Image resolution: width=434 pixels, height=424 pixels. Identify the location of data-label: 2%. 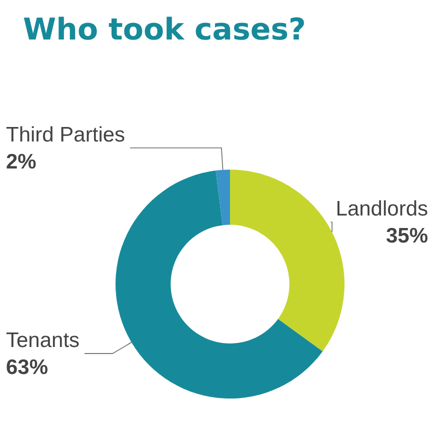
(21, 162).